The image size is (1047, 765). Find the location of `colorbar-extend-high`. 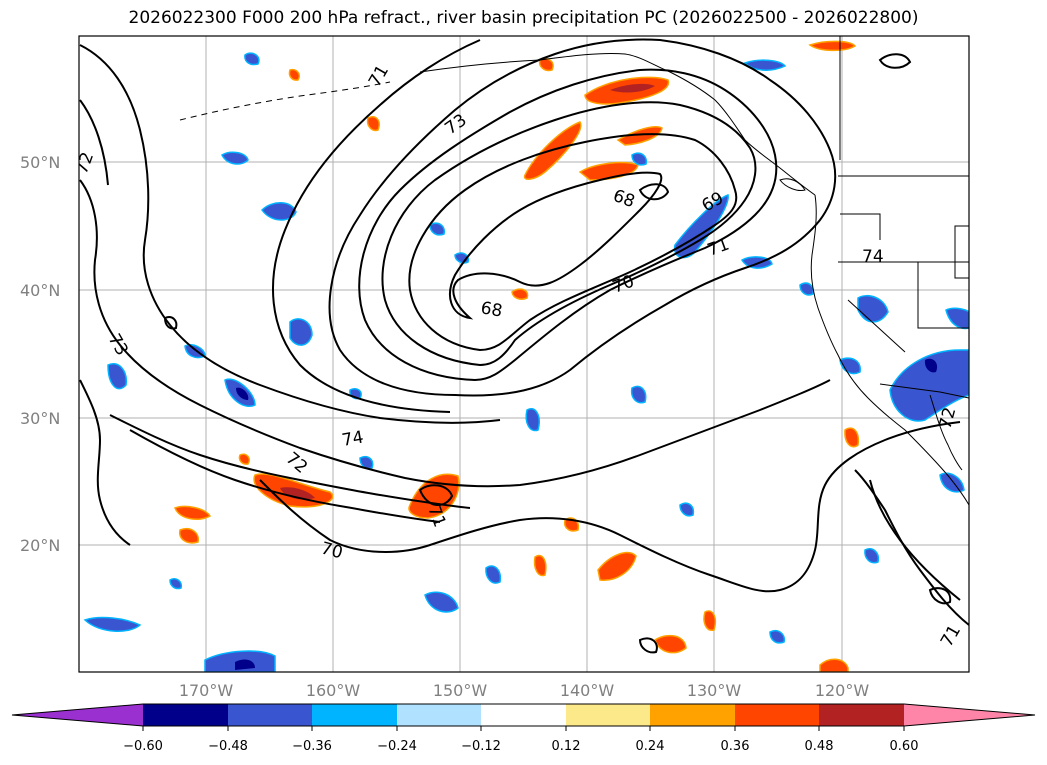

colorbar-extend-high is located at coordinates (969, 715).